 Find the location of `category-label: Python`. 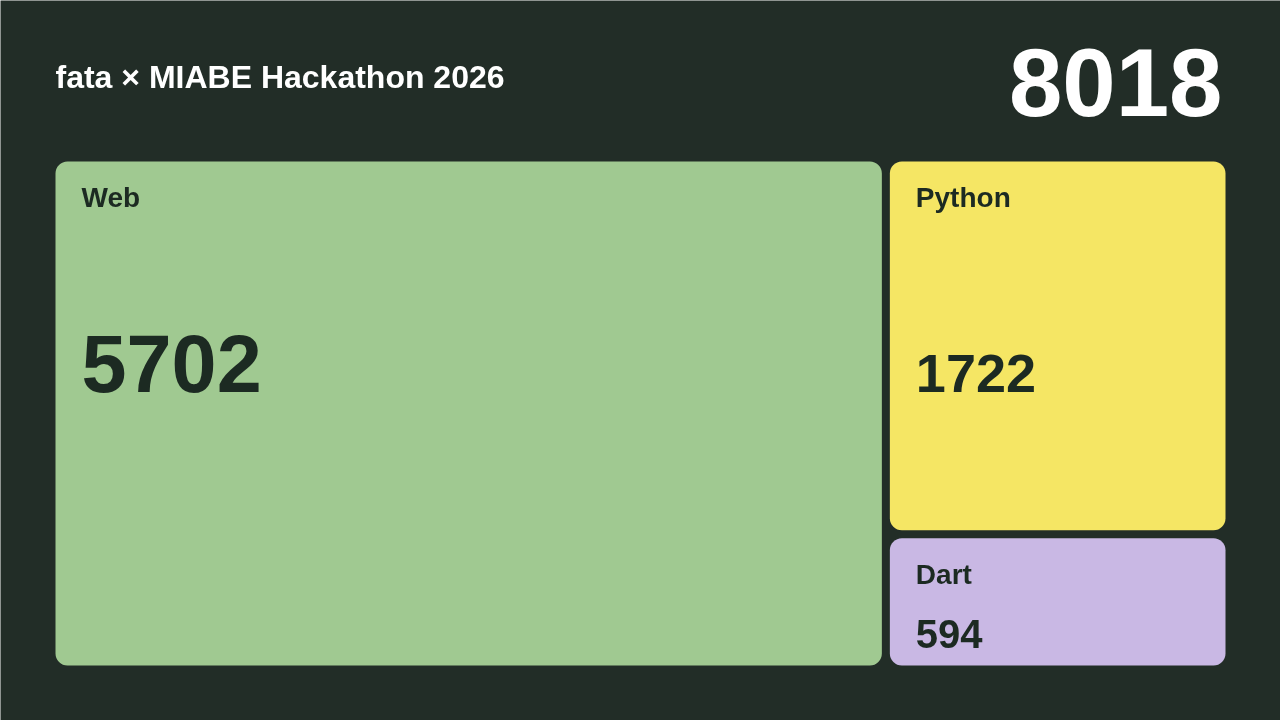

category-label: Python is located at coordinates (963, 197).